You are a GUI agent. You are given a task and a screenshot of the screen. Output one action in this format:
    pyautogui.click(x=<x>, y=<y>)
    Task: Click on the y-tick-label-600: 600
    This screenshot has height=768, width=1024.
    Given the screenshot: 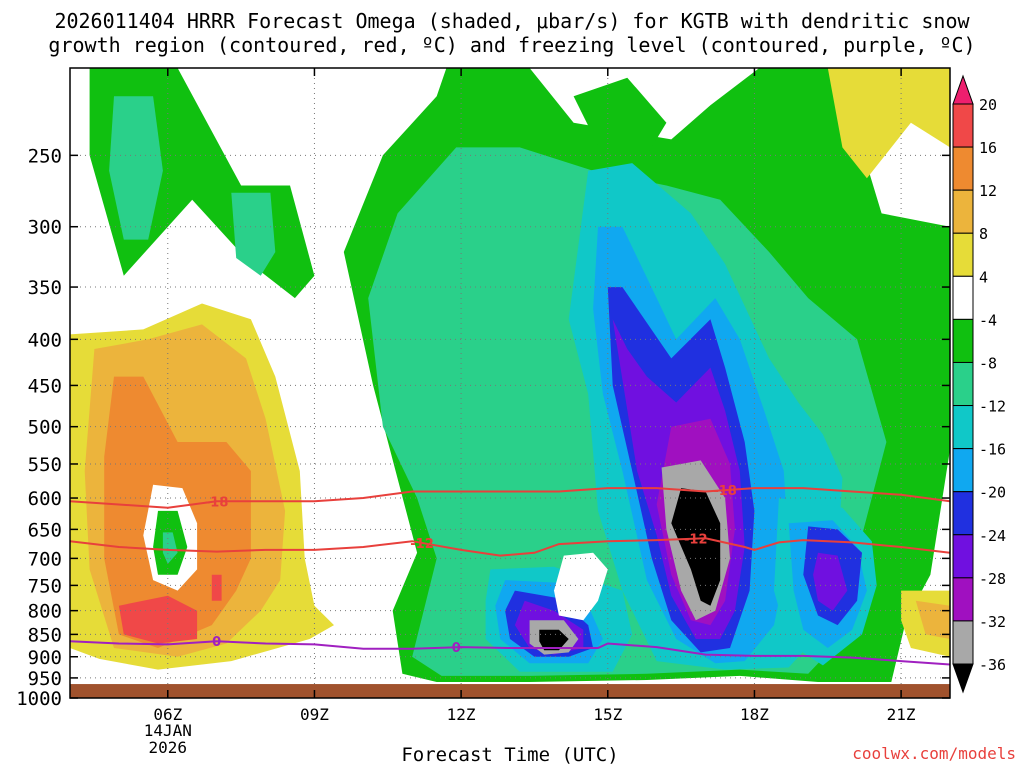 What is the action you would take?
    pyautogui.click(x=45, y=499)
    